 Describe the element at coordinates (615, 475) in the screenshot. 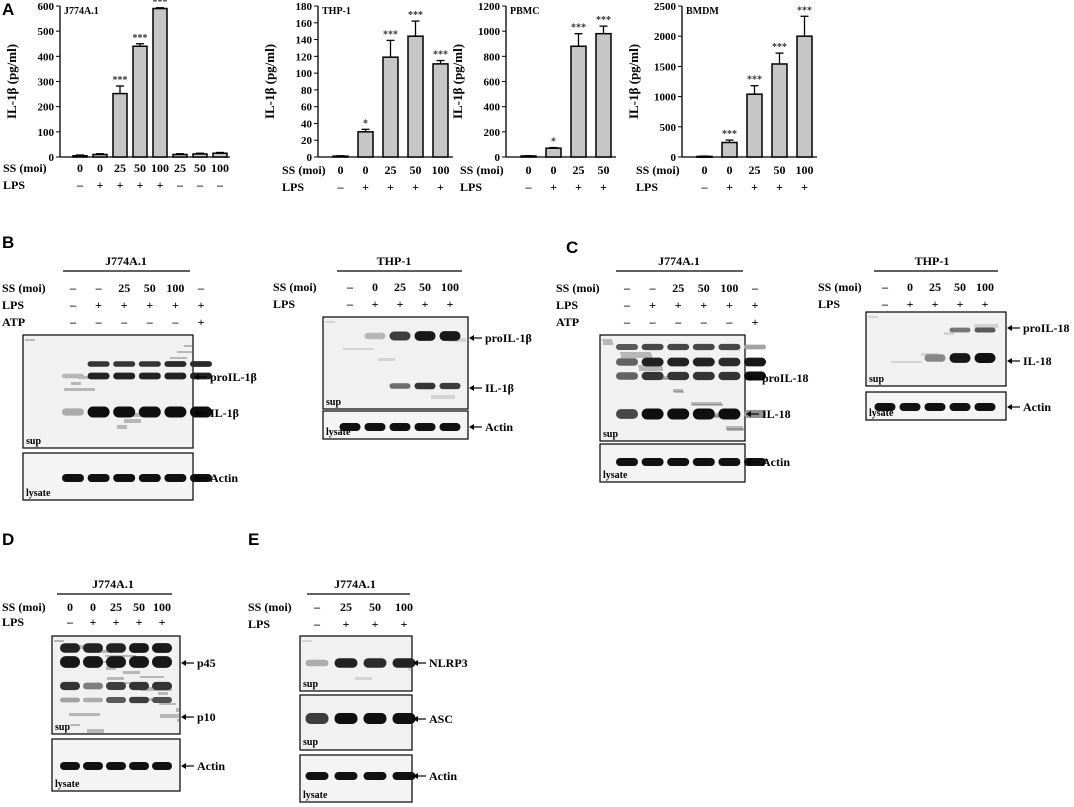

I see `lysate-tag: lysate` at that location.